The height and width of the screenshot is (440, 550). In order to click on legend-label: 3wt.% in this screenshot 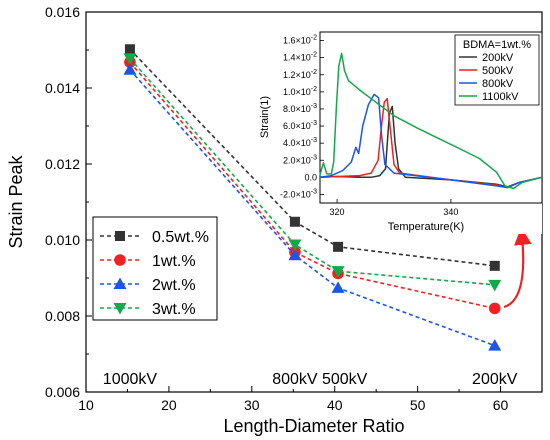, I will do `click(174, 309)`.